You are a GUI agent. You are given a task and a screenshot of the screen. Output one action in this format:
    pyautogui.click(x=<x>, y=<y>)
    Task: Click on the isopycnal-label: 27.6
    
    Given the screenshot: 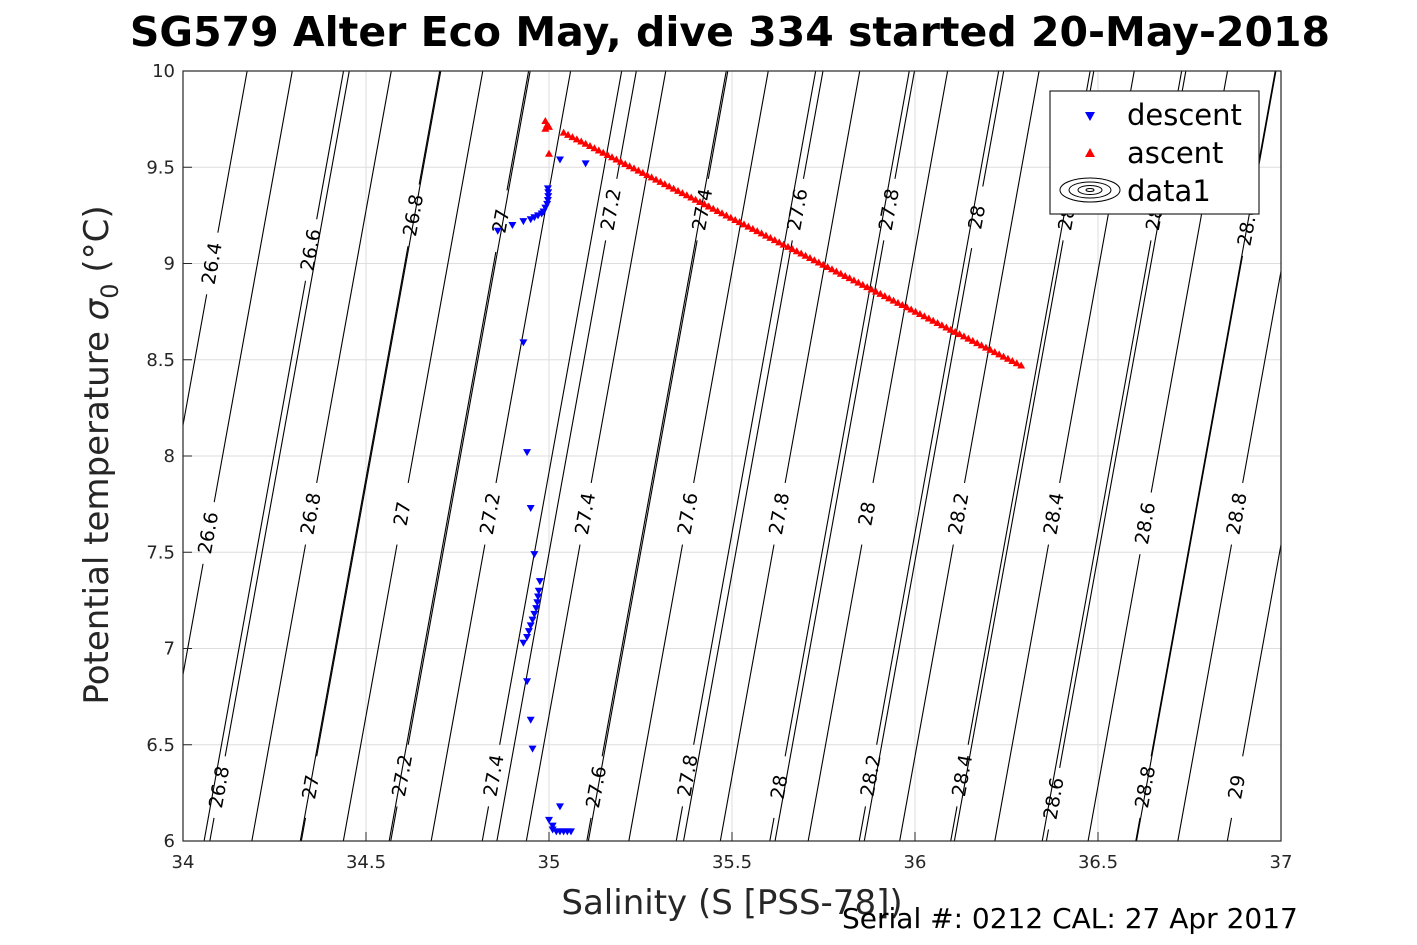 What is the action you would take?
    pyautogui.click(x=687, y=514)
    